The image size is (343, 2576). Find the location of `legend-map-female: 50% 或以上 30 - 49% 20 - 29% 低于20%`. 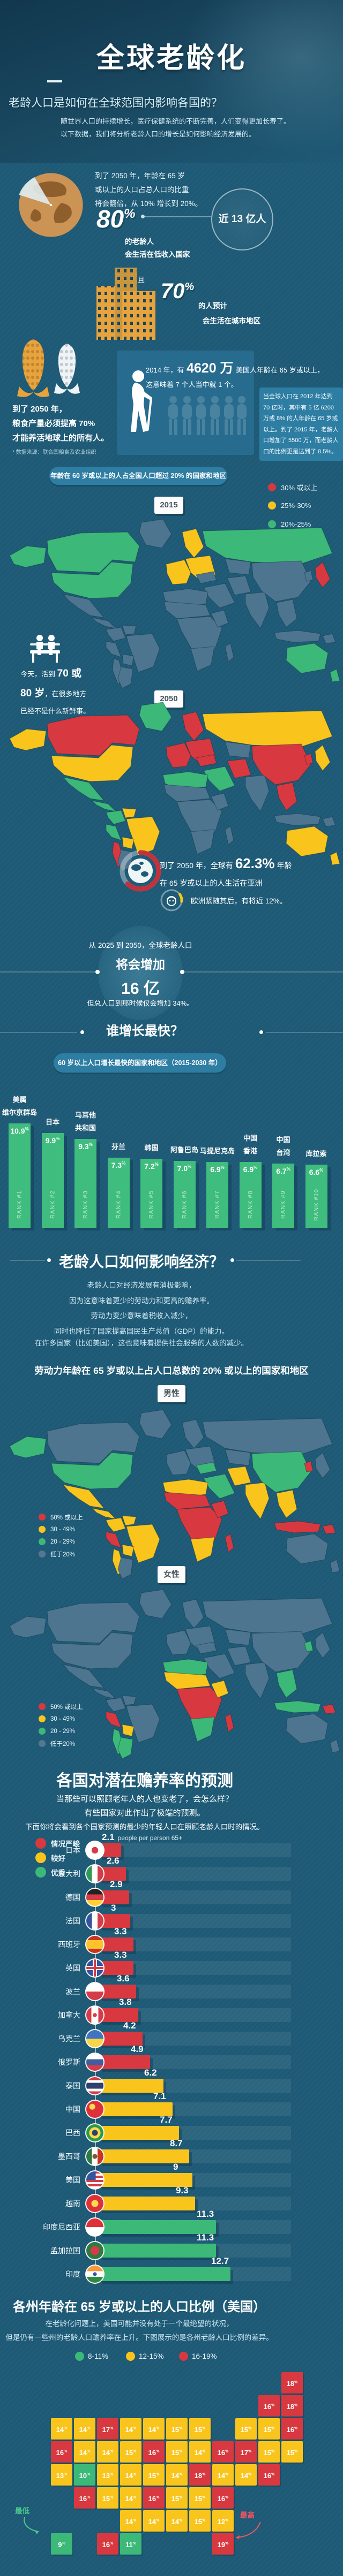

legend-map-female: 50% 或以上 30 - 49% 20 - 29% 低于20% is located at coordinates (73, 1729).